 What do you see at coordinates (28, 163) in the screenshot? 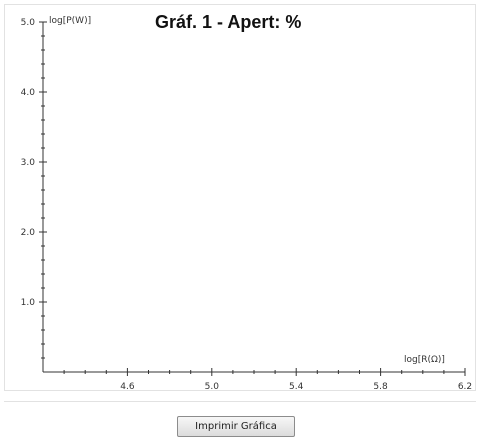
I see `y-tick-label: 3.0` at bounding box center [28, 163].